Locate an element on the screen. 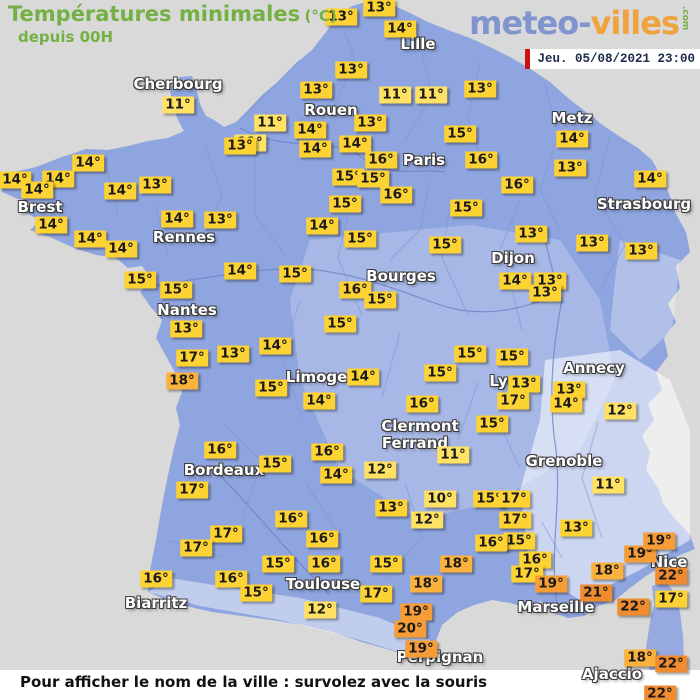 The image size is (700, 700). temperature-label: 10° is located at coordinates (440, 499).